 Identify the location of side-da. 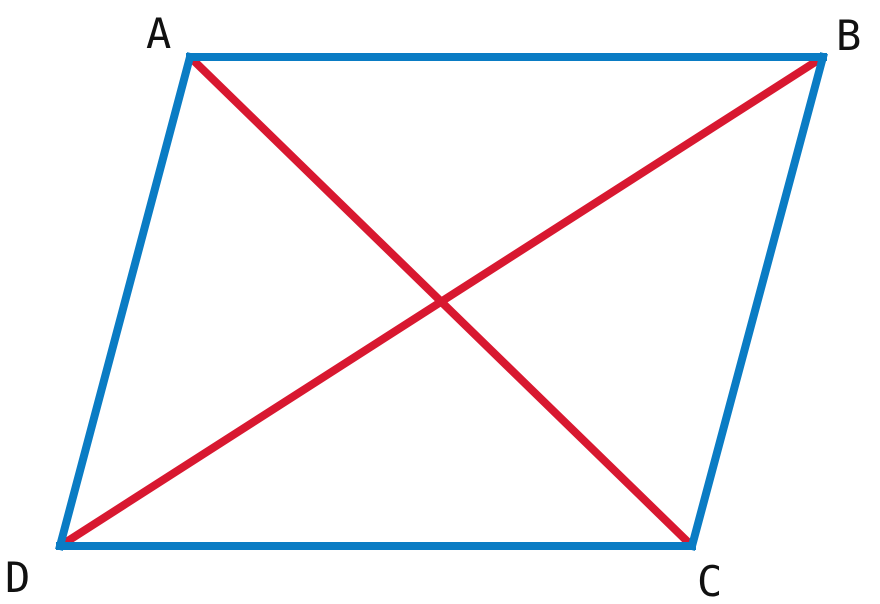
(125, 301).